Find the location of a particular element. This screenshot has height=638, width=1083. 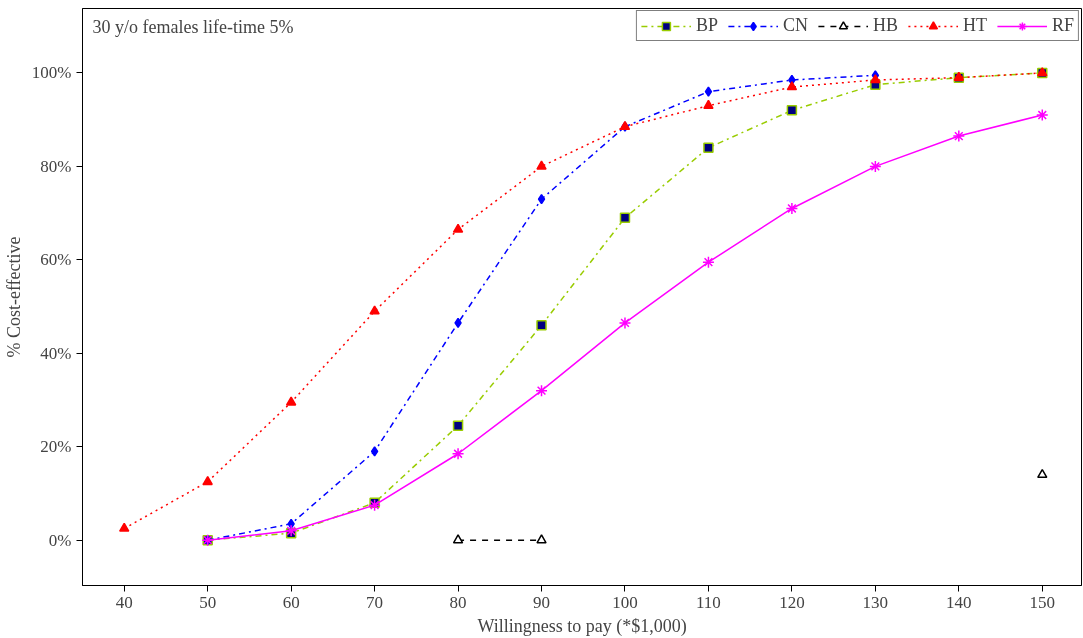

legend-label: HT is located at coordinates (974, 25).